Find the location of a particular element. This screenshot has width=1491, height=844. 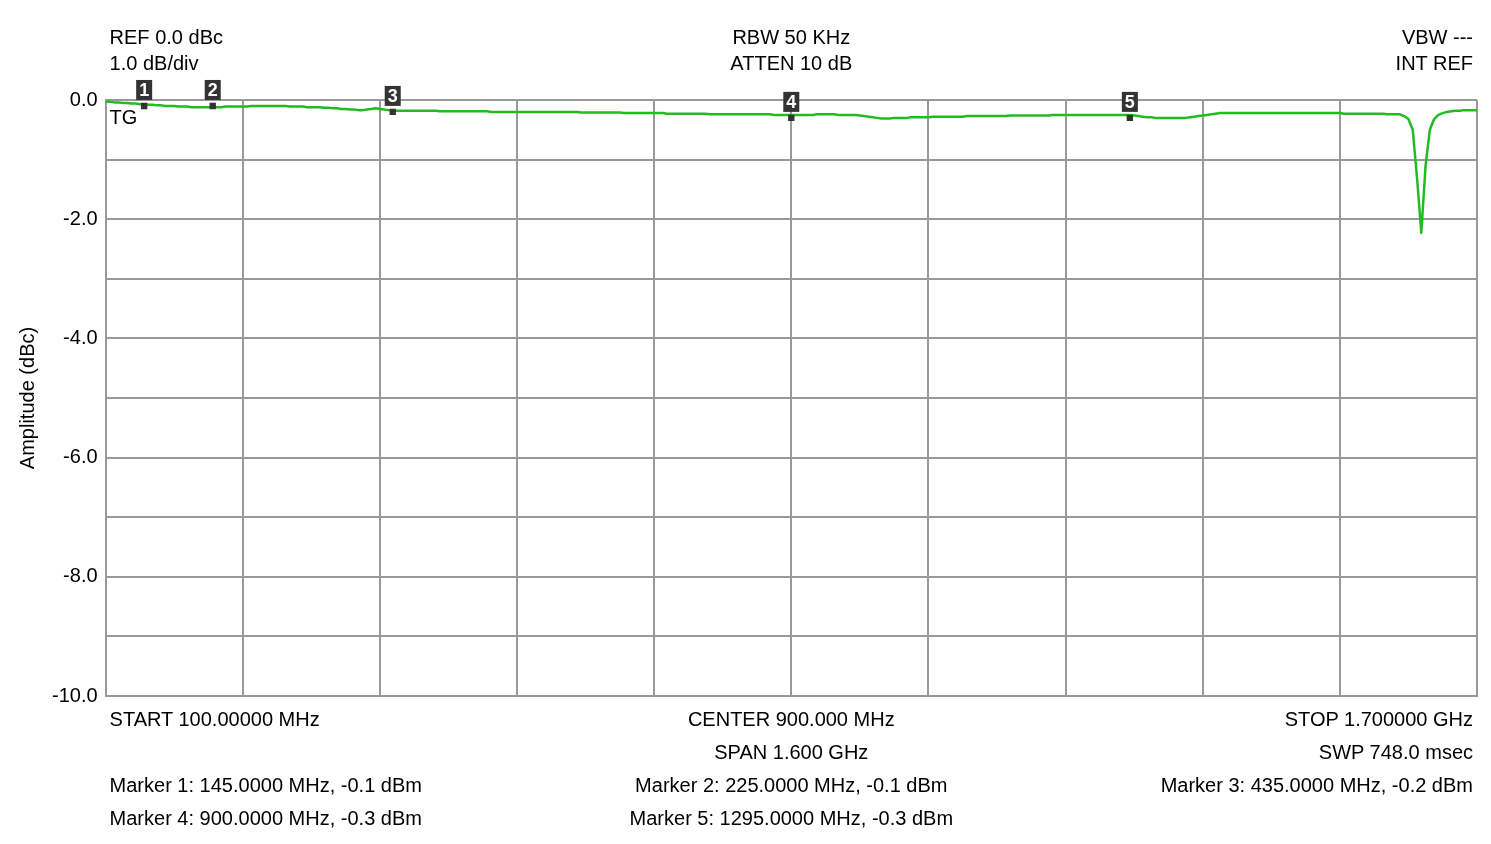

text: Marker 2: 225.0000 MHz, -0.1 dBm is located at coordinates (791, 784).